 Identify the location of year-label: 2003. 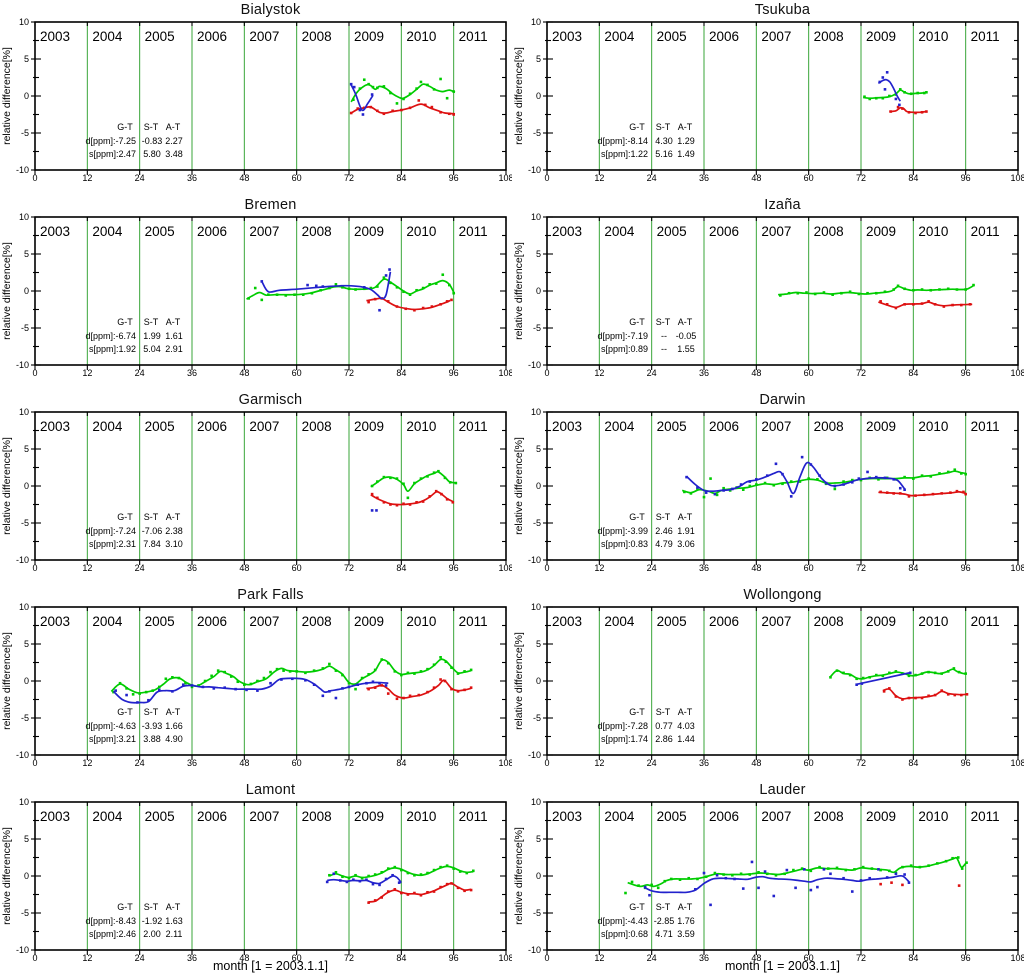
(55, 816).